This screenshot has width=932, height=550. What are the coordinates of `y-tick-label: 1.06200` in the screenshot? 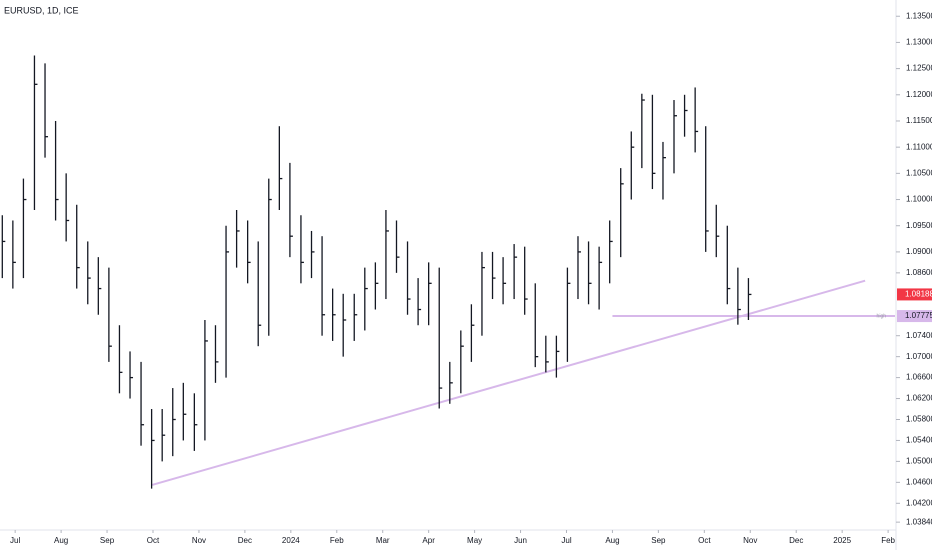 It's located at (919, 398).